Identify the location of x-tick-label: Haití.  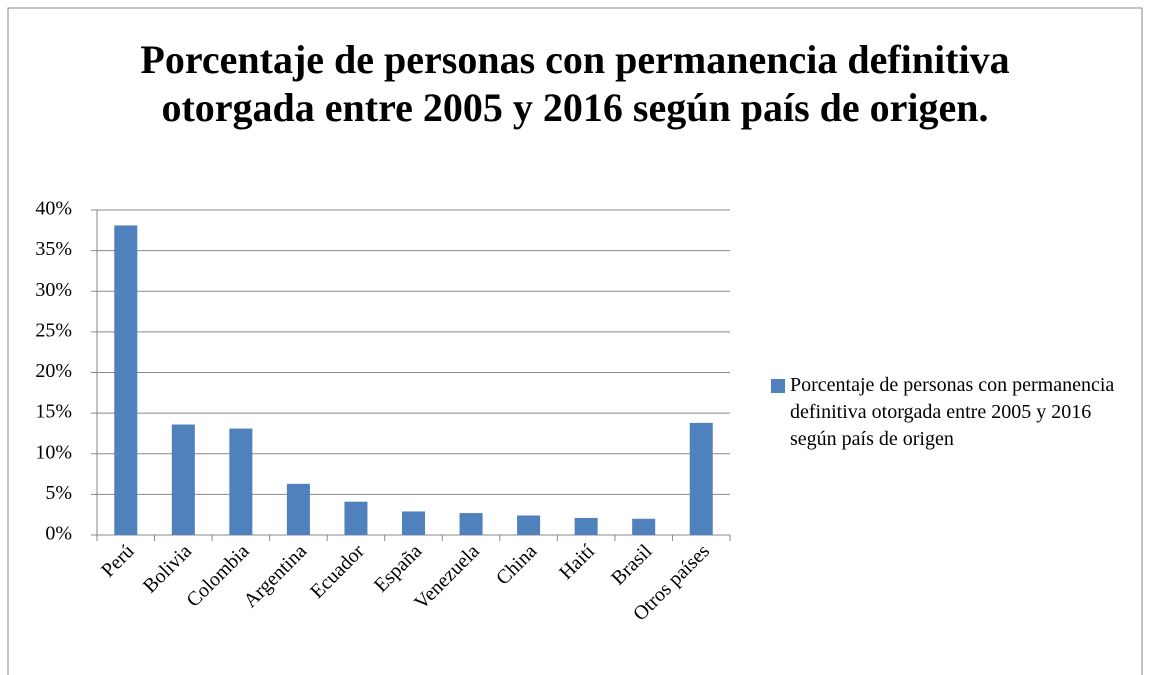
(577, 562).